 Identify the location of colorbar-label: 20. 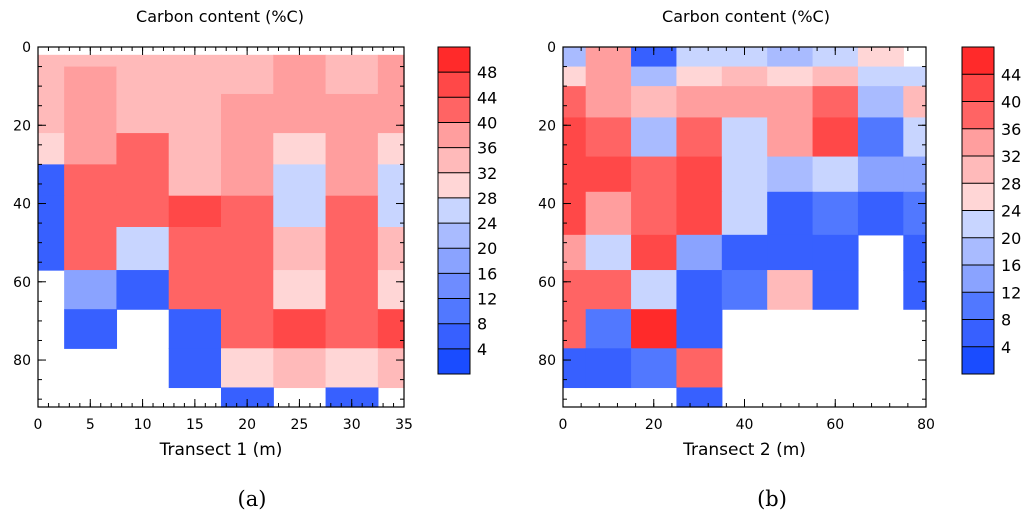
(1011, 238).